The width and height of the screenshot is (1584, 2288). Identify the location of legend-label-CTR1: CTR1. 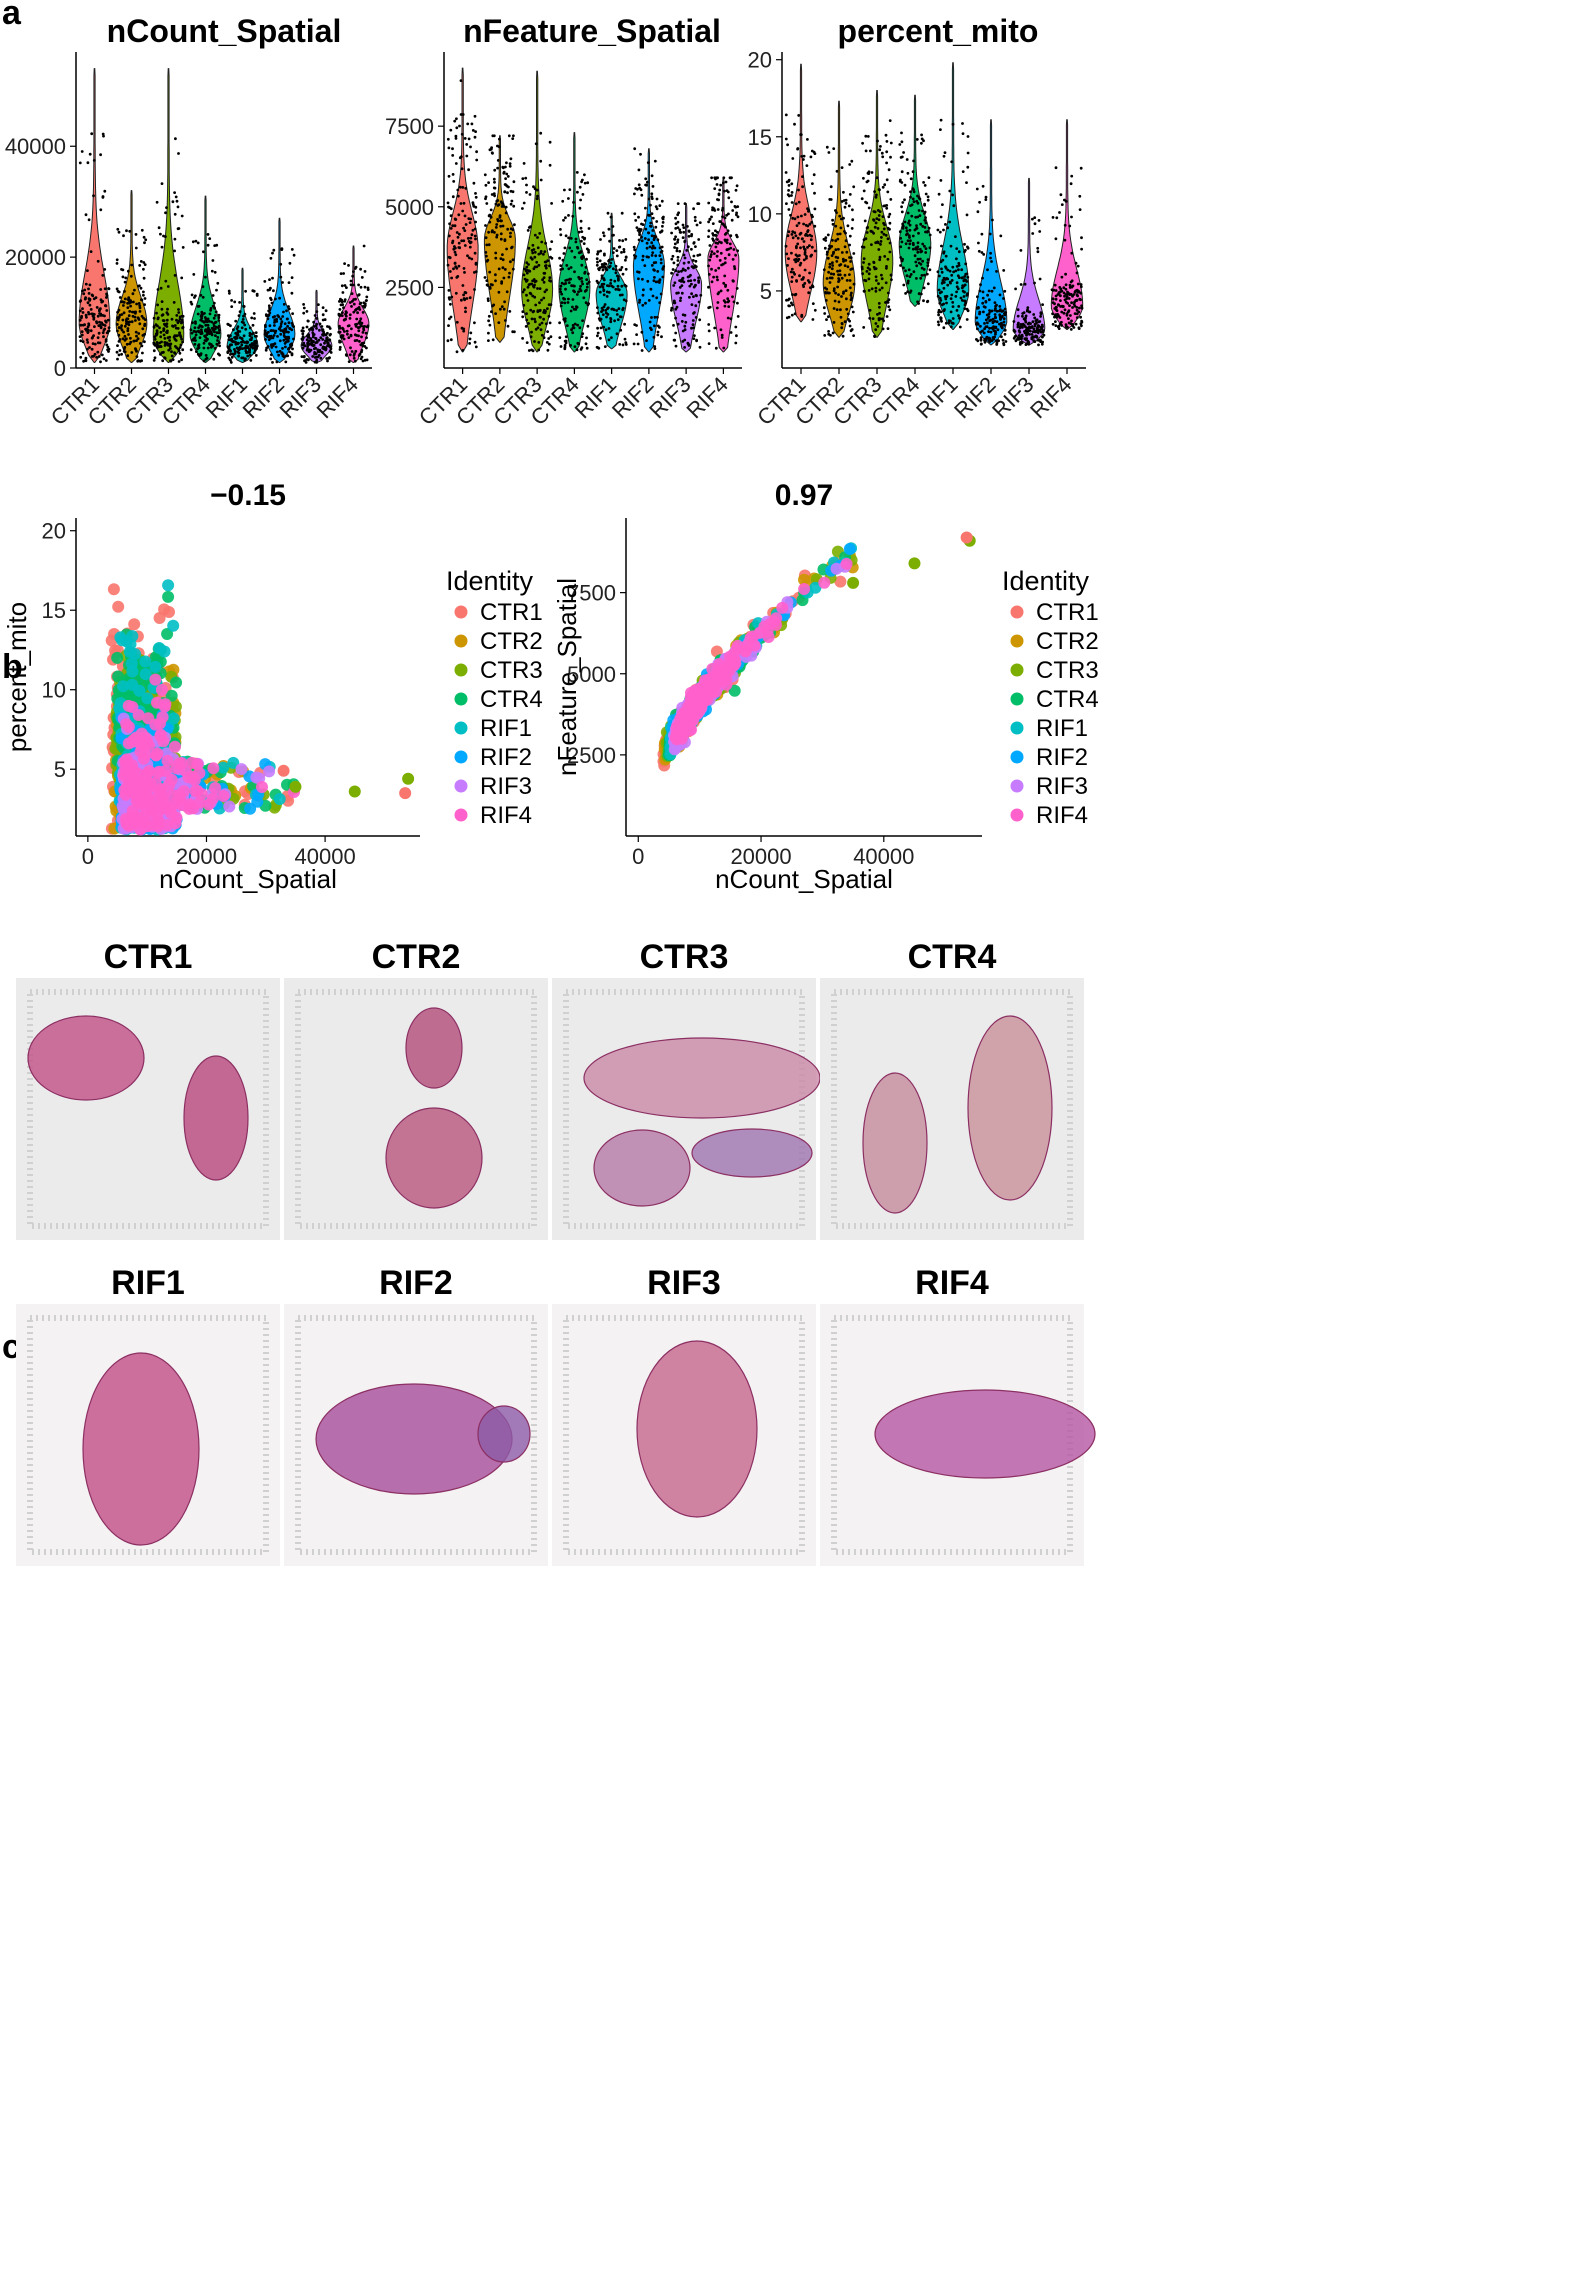
(1067, 612).